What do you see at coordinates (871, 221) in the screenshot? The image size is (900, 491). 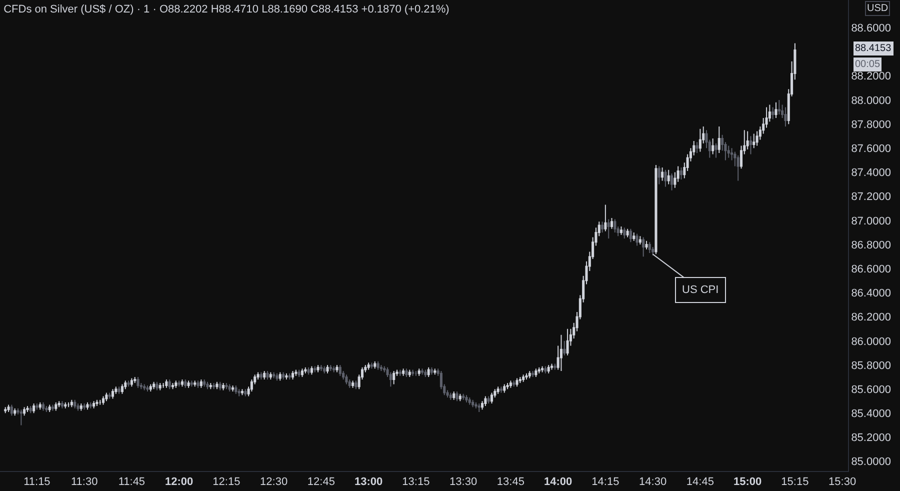 I see `y-tick-label: 87.0000` at bounding box center [871, 221].